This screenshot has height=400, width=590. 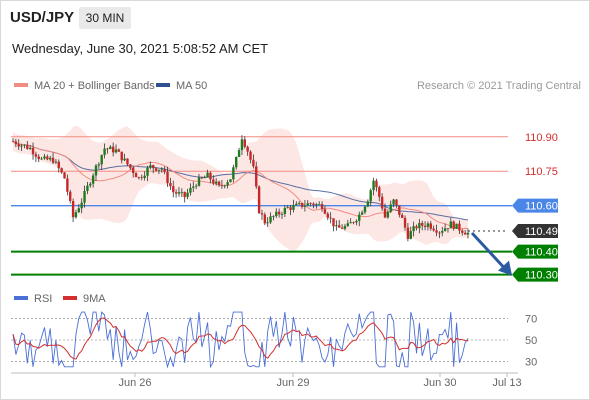 I want to click on legend-rsi-label: RSI, so click(x=43, y=299).